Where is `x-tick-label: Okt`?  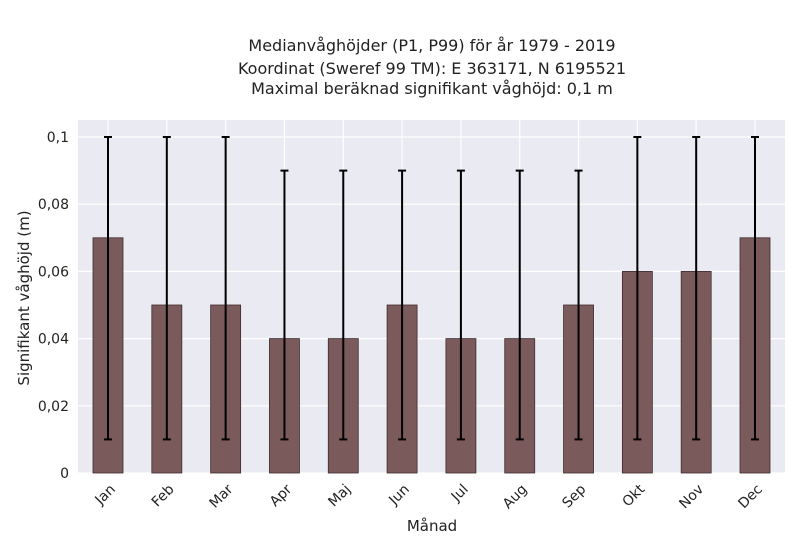 x-tick-label: Okt is located at coordinates (633, 495).